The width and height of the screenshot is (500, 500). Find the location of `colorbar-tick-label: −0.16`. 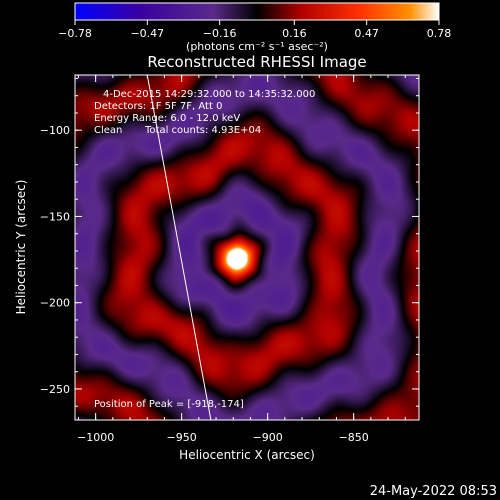

colorbar-tick-label: −0.16 is located at coordinates (220, 33).